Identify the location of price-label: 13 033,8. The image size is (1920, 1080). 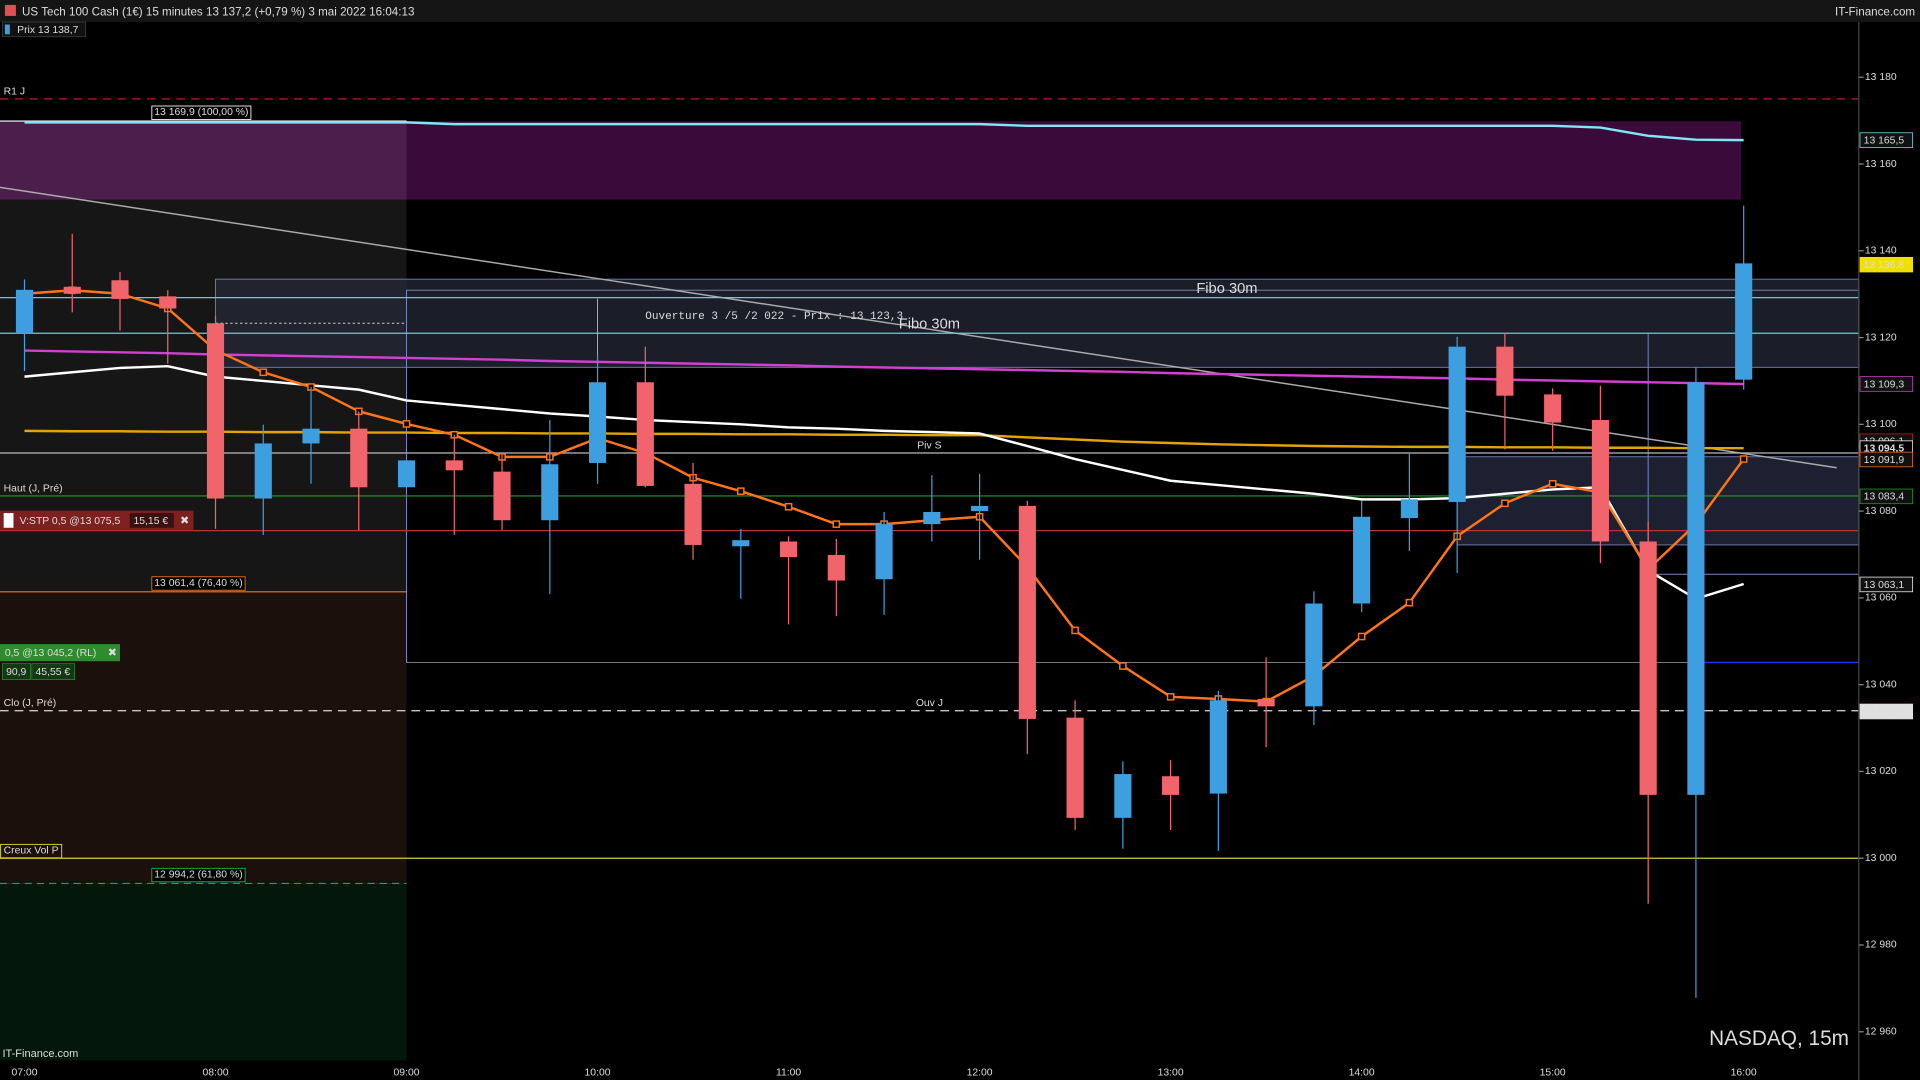
(1884, 712).